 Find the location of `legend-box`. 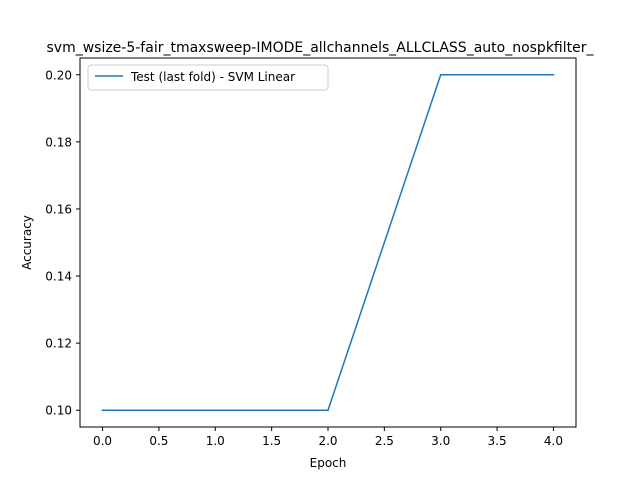

legend-box is located at coordinates (208, 77).